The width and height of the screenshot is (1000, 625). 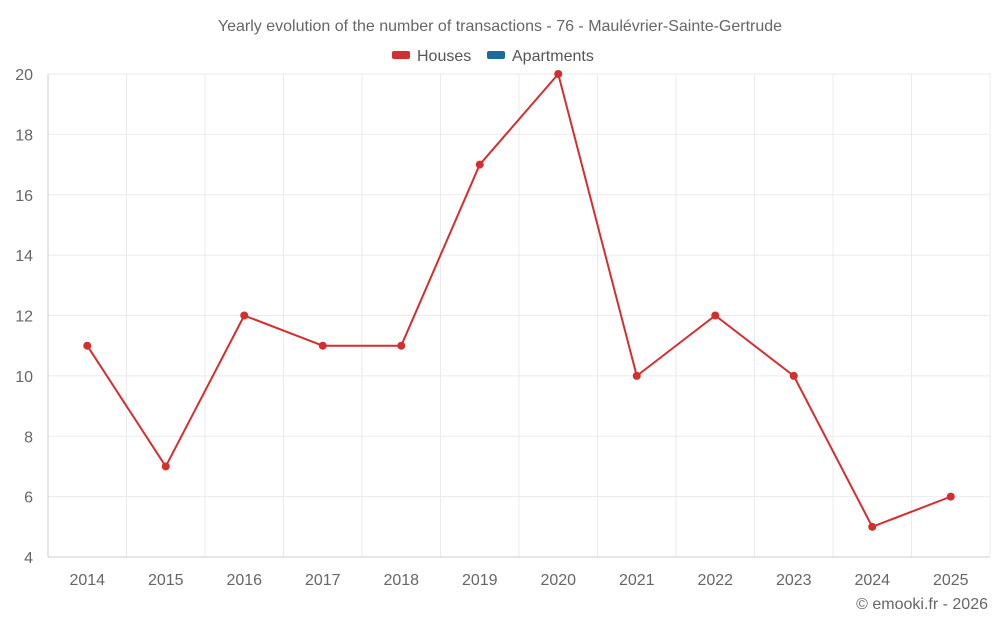 I want to click on x-tick-label: 2019, so click(x=480, y=580).